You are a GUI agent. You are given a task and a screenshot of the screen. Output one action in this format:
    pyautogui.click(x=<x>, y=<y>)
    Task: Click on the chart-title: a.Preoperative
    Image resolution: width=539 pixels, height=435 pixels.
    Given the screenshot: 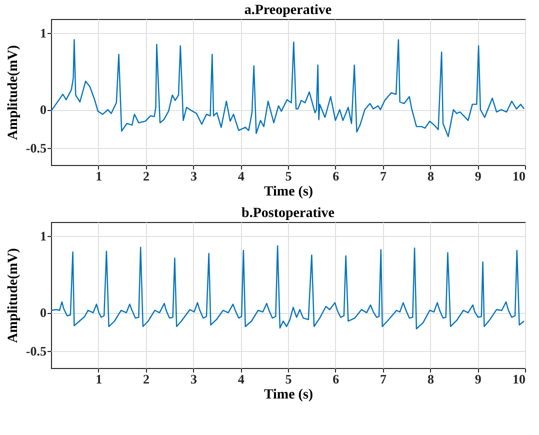 What is the action you would take?
    pyautogui.click(x=288, y=10)
    